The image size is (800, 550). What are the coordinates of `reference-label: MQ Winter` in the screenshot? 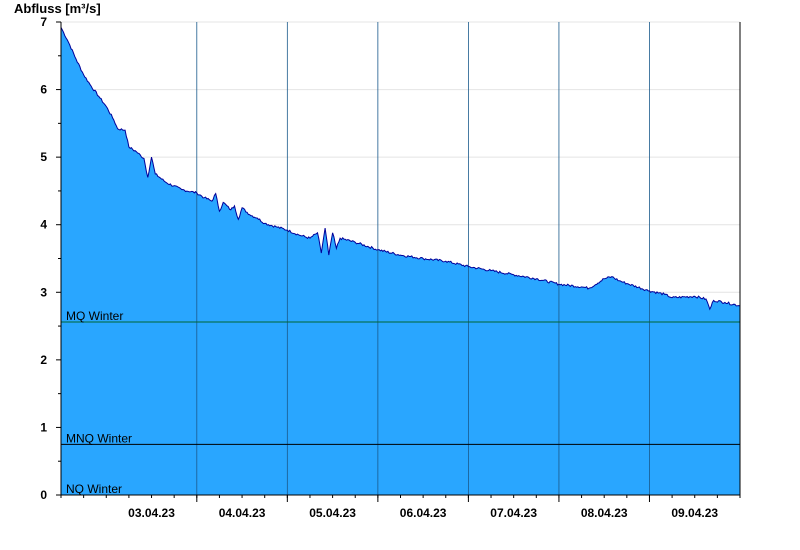 It's located at (94, 316).